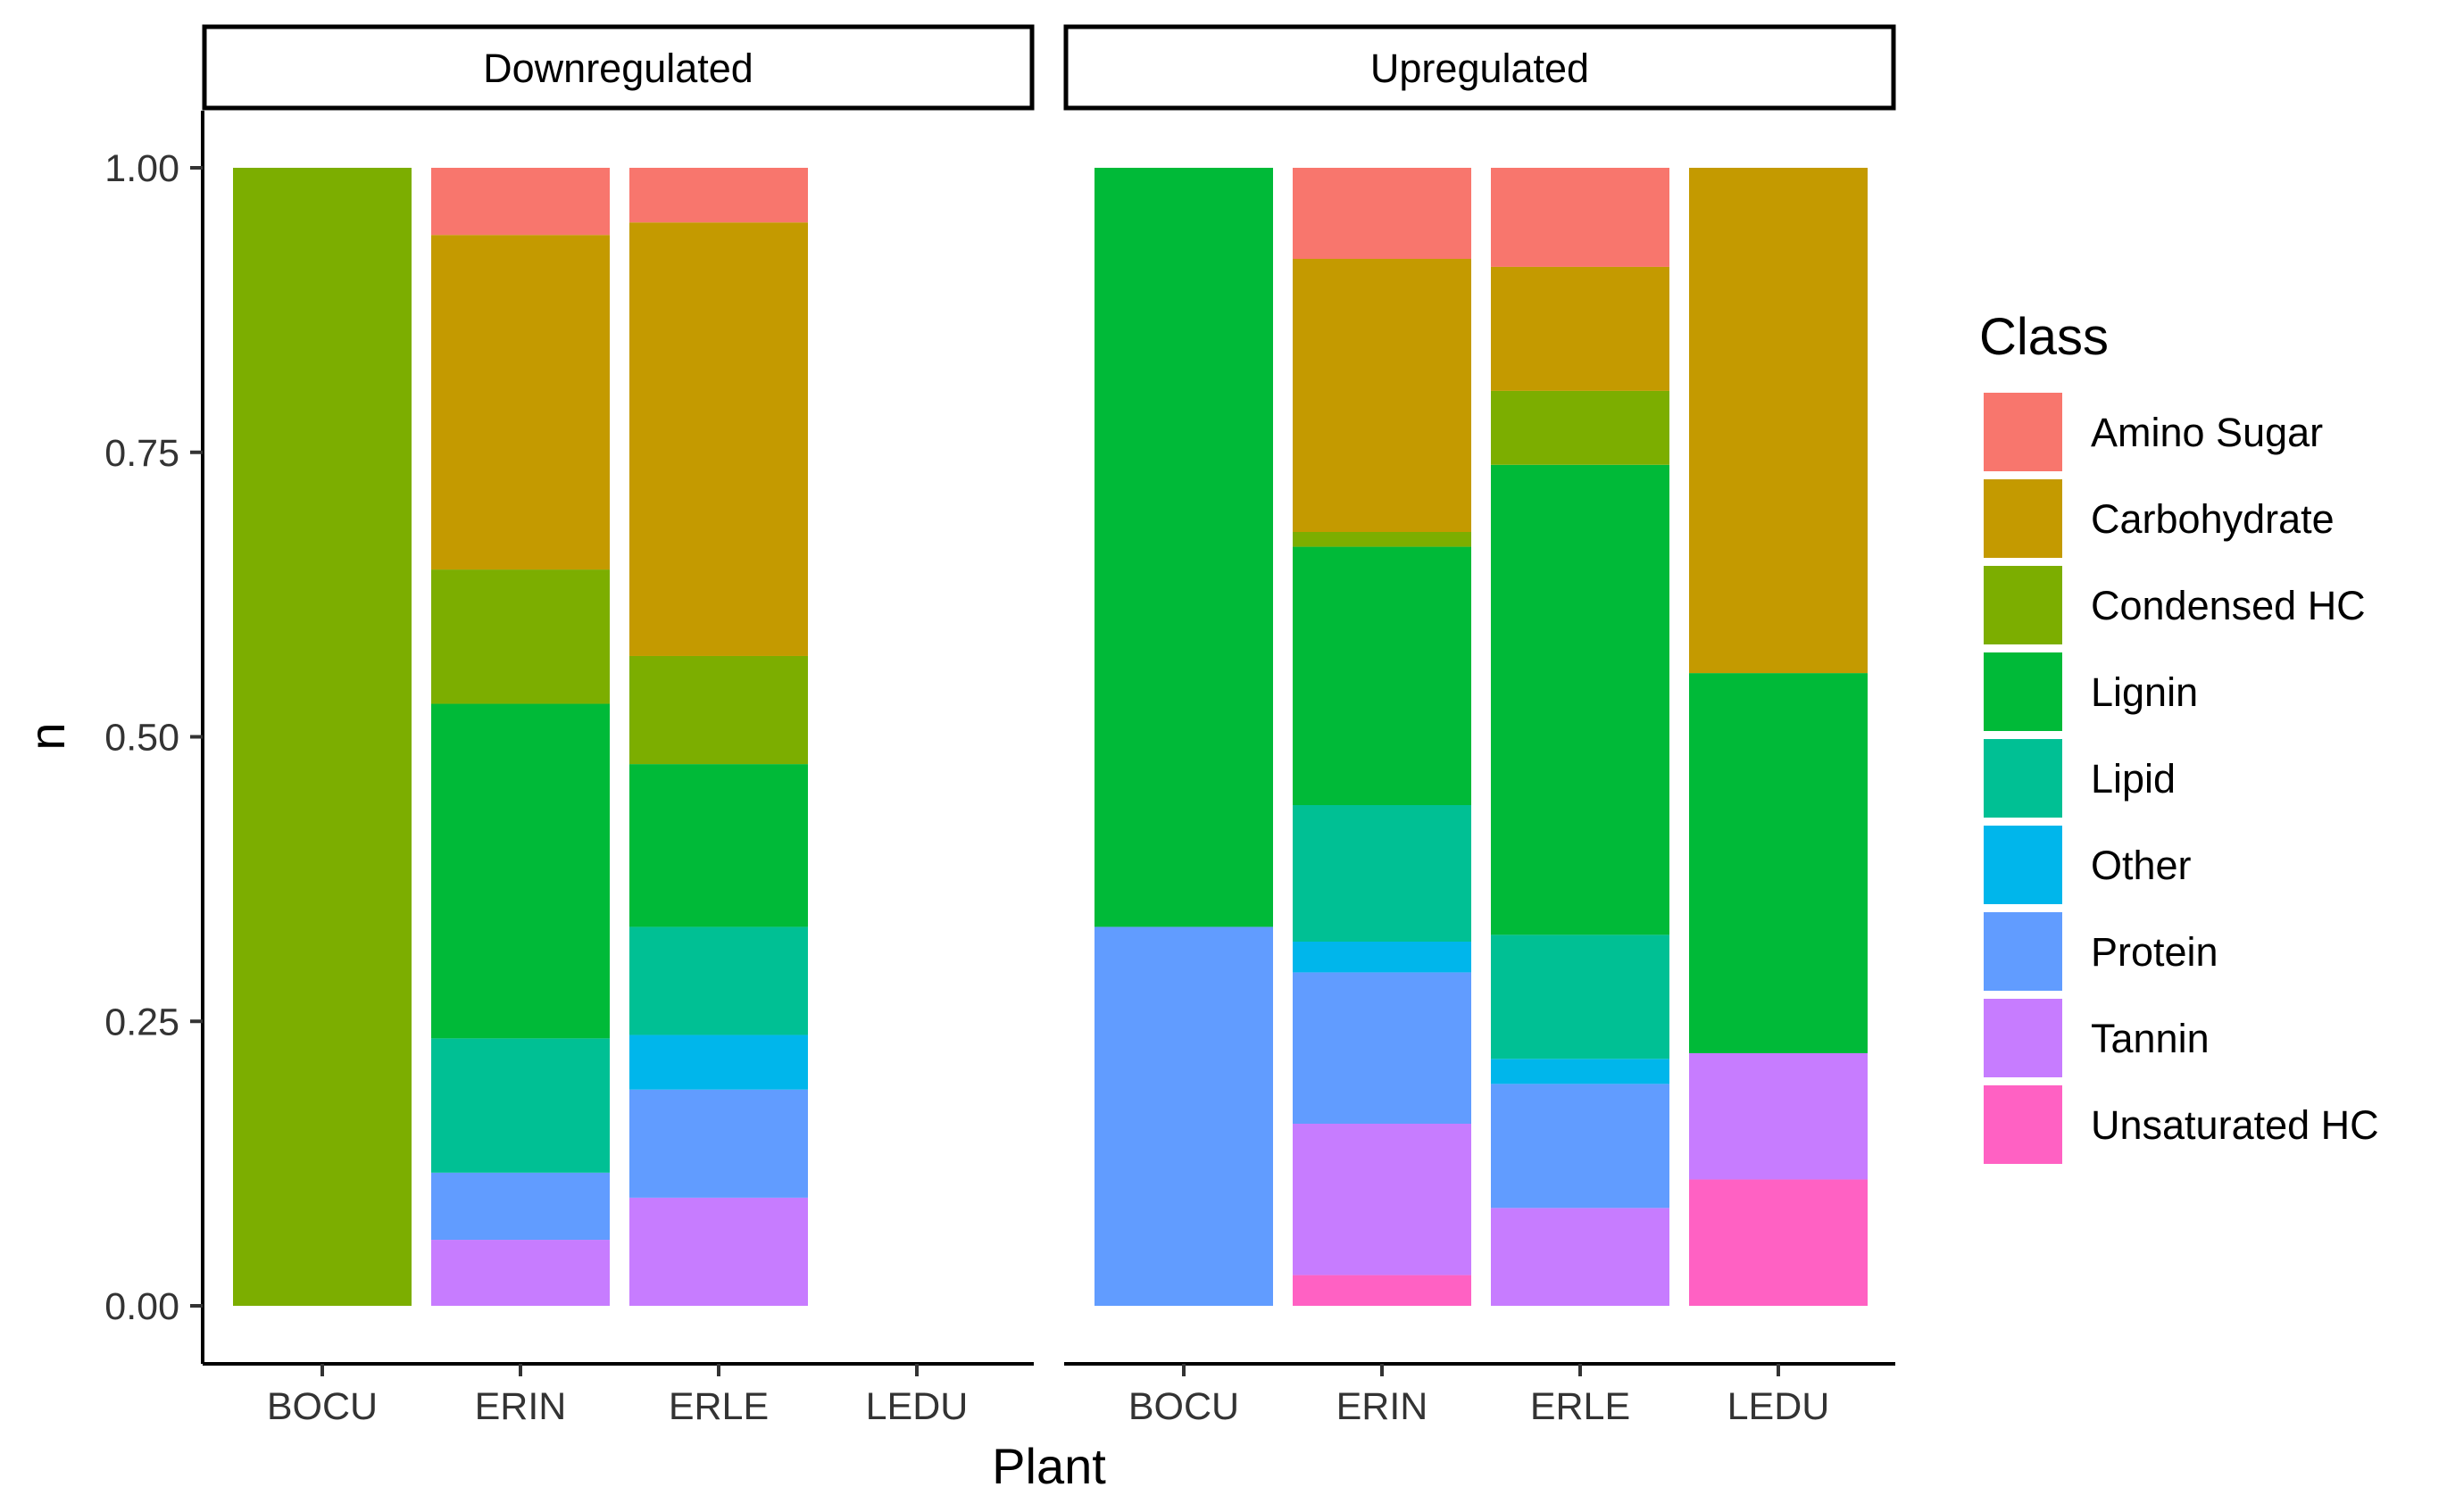 This screenshot has width=2447, height=1512. What do you see at coordinates (2213, 519) in the screenshot?
I see `legend-label: Carbohydrate` at bounding box center [2213, 519].